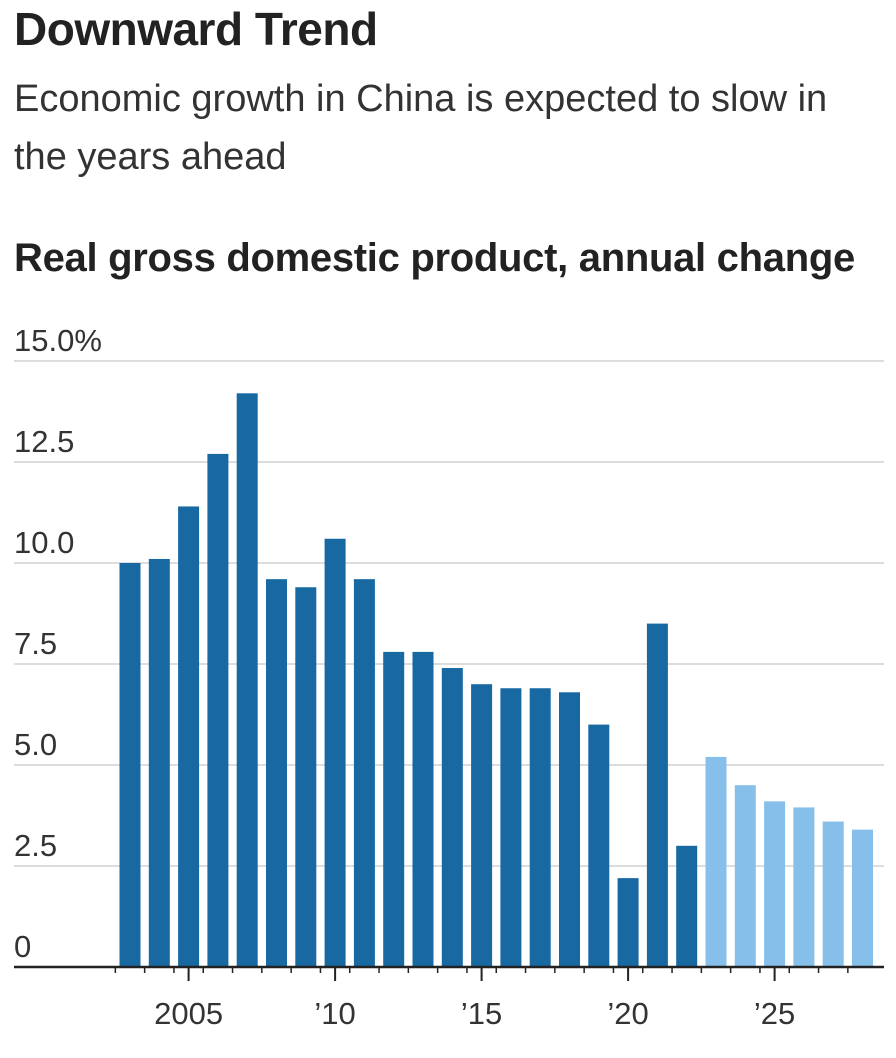 The height and width of the screenshot is (1058, 896). Describe the element at coordinates (482, 825) in the screenshot. I see `bar-actual-2015` at that location.